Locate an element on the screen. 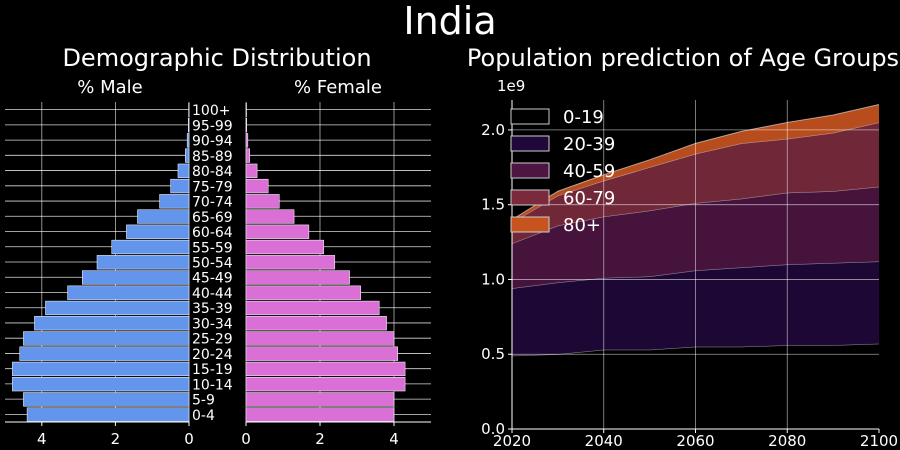  age-group-label: 100+ is located at coordinates (211, 111).